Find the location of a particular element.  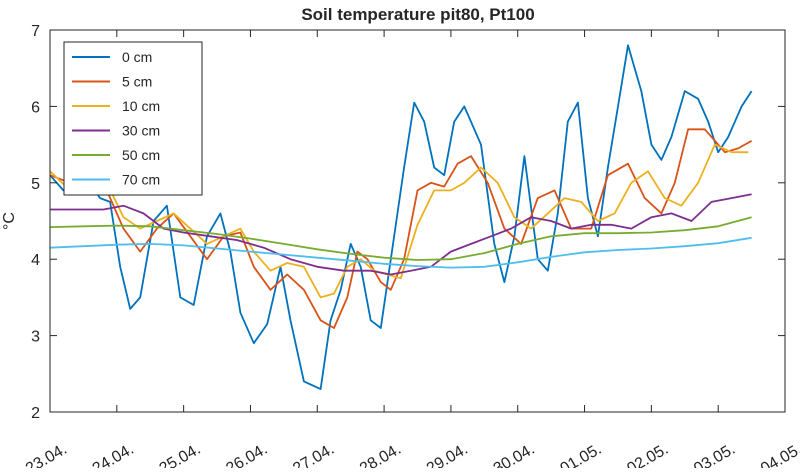

x-tick-label: 02.05. is located at coordinates (647, 454).